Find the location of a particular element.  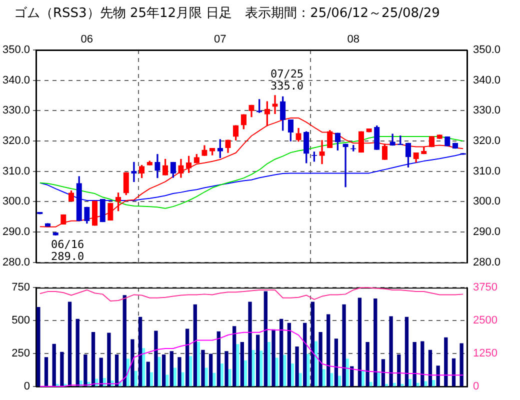

y2-tick-label: 310.0 is located at coordinates (487, 171).